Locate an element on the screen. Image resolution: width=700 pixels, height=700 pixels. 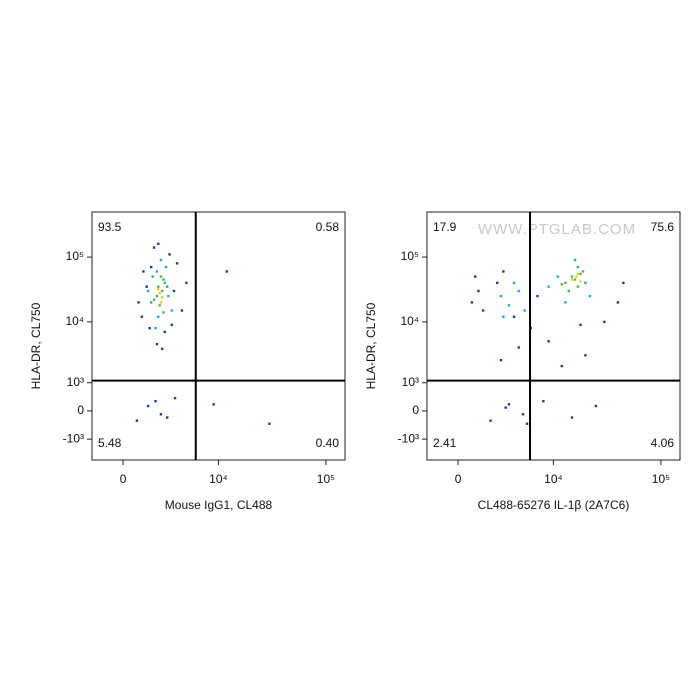
y-tick-label: 10⁴ is located at coordinates (409, 321).